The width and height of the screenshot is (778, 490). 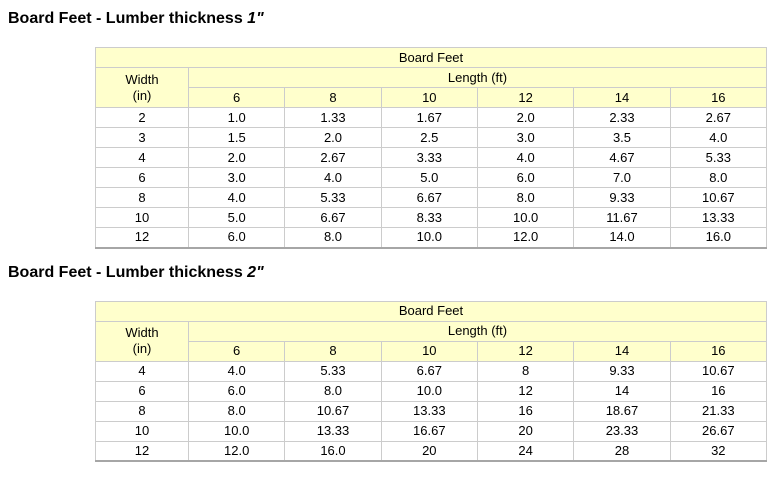 What do you see at coordinates (622, 117) in the screenshot?
I see `board-feet-value-cell: 2.33` at bounding box center [622, 117].